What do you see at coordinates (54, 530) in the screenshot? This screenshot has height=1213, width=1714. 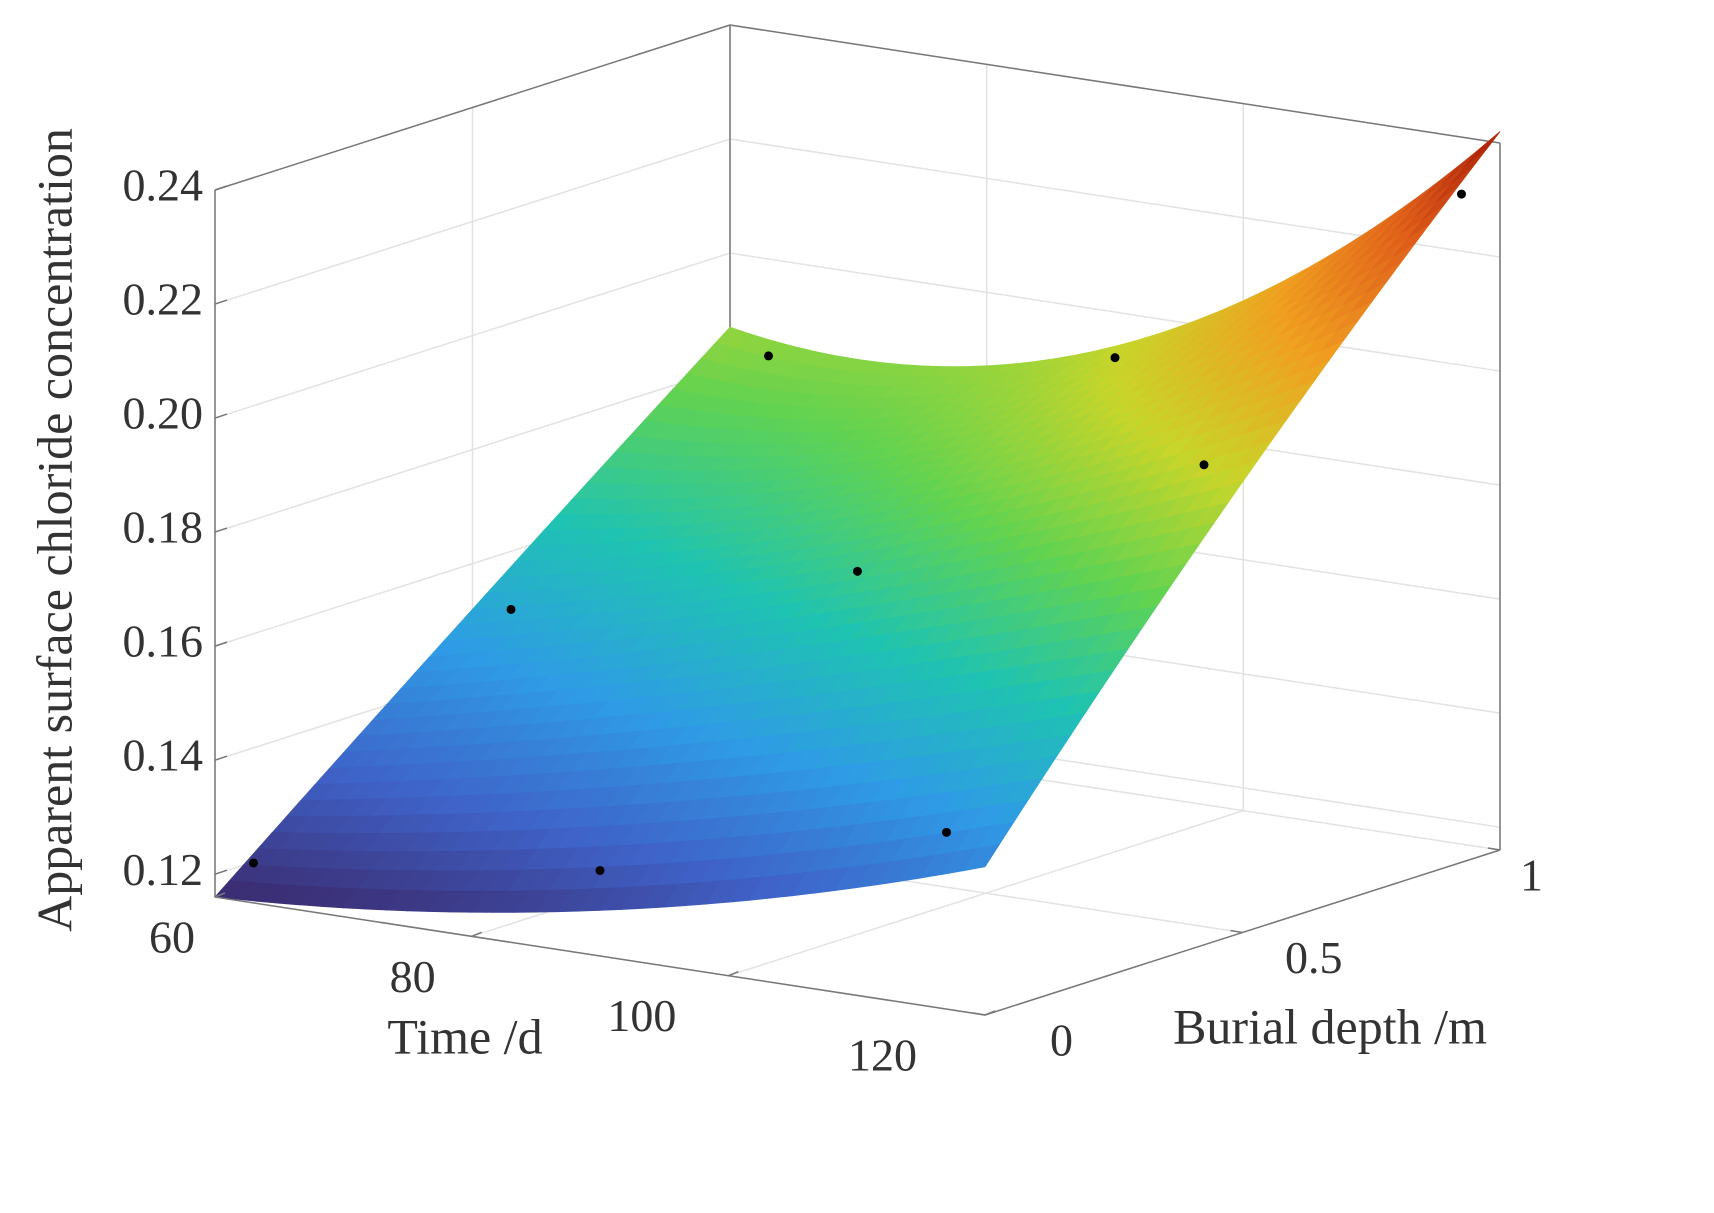 I see `z-axis-title: Apparent surface chloride concentration` at bounding box center [54, 530].